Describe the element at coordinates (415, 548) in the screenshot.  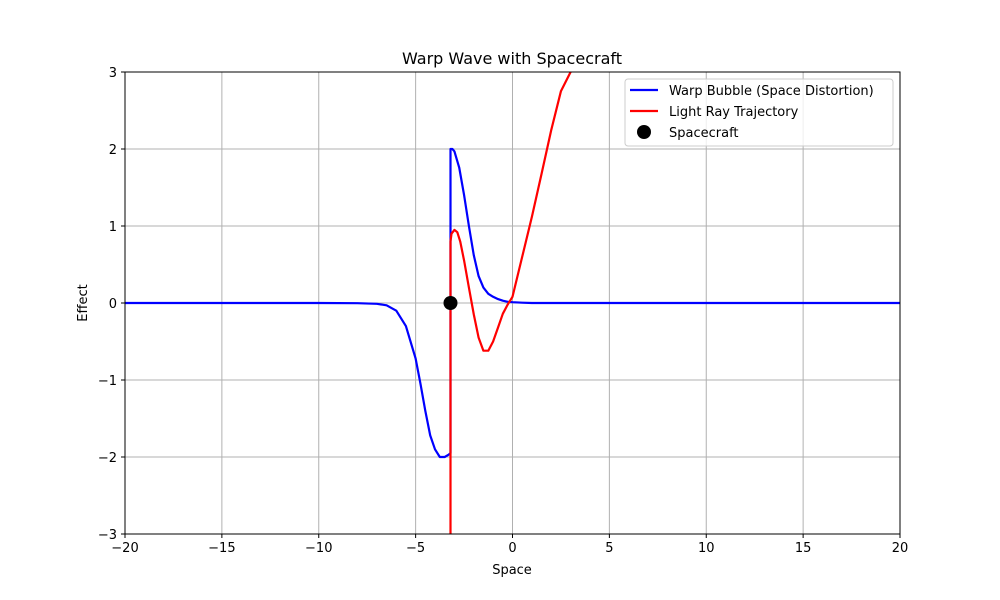
I see `x-tick-label: −5` at that location.